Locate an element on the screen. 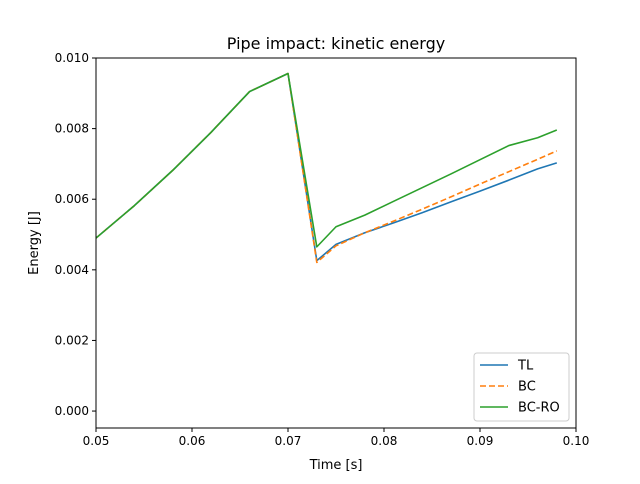  x-tick-label: 0.08 is located at coordinates (384, 441).